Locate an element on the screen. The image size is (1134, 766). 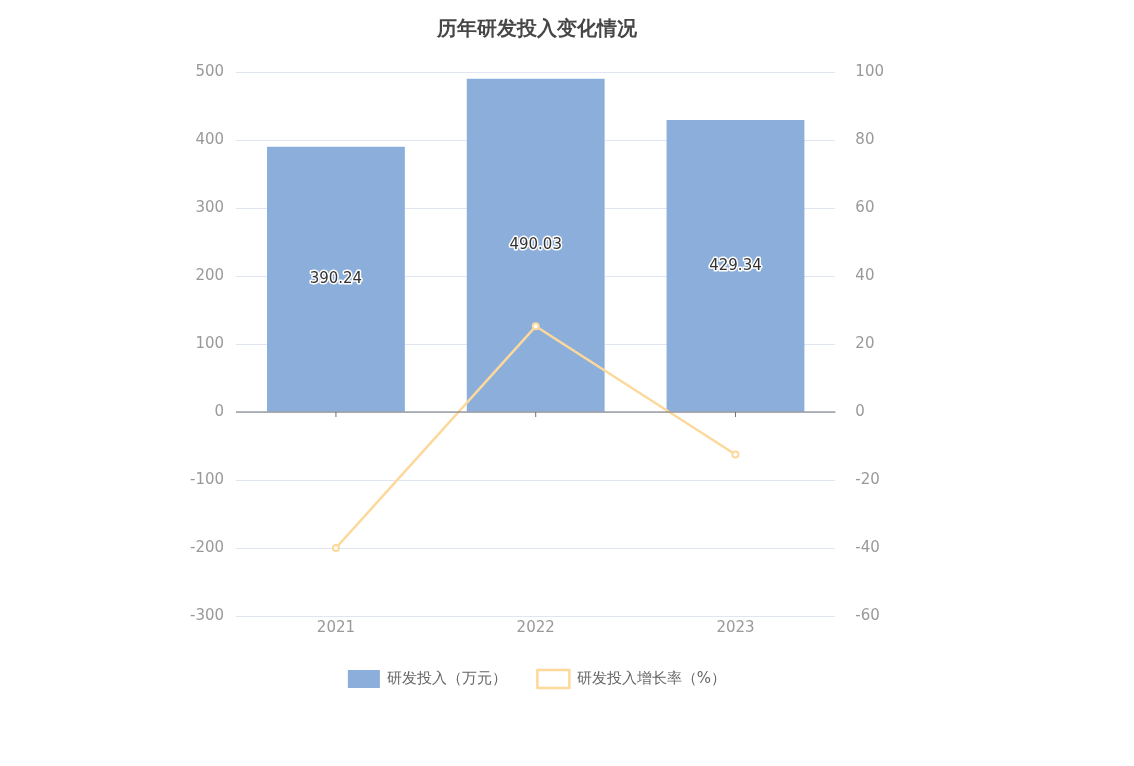
y2-tick-label: 0 is located at coordinates (860, 410).